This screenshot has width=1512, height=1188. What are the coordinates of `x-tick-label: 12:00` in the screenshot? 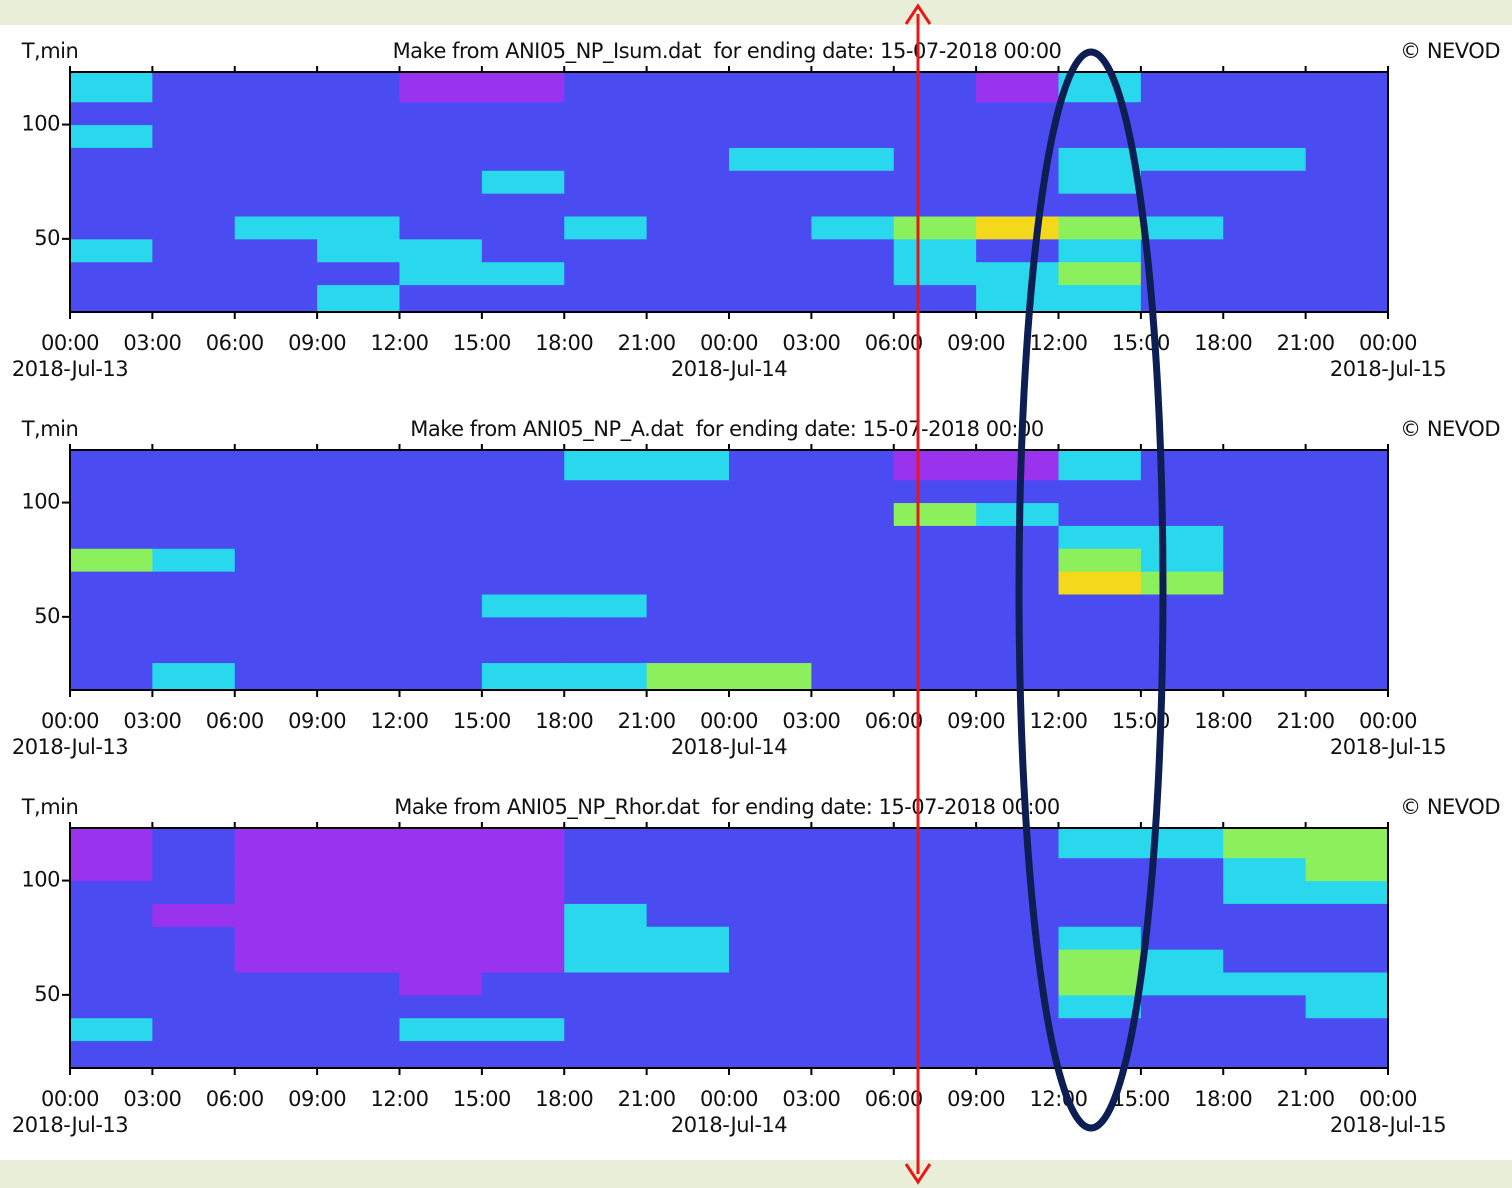 It's located at (1058, 343).